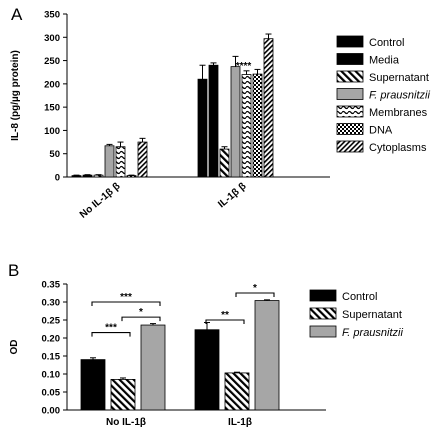 The height and width of the screenshot is (430, 444). Describe the element at coordinates (13, 270) in the screenshot. I see `panel-b-label: B` at that location.